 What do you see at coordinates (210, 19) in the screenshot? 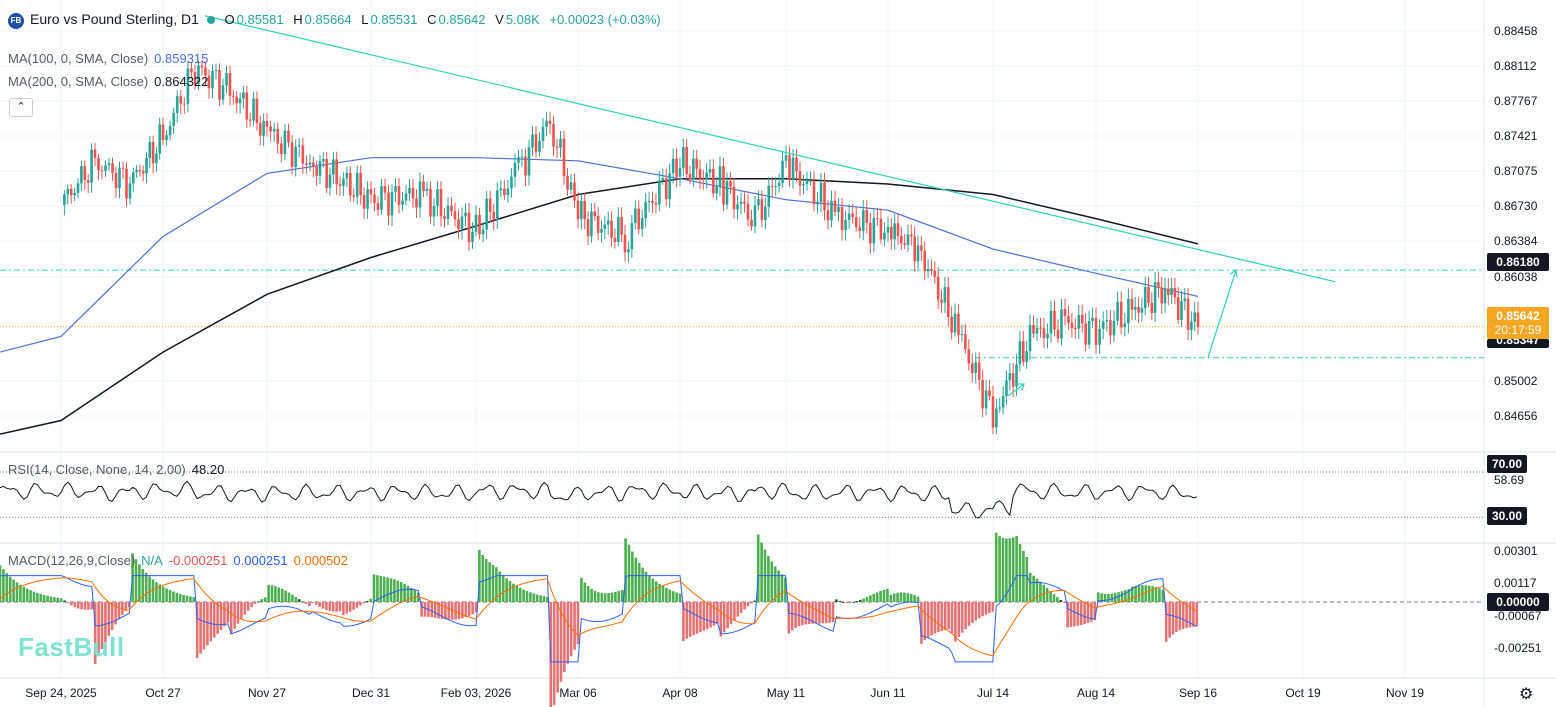
I see `market-status-dot` at bounding box center [210, 19].